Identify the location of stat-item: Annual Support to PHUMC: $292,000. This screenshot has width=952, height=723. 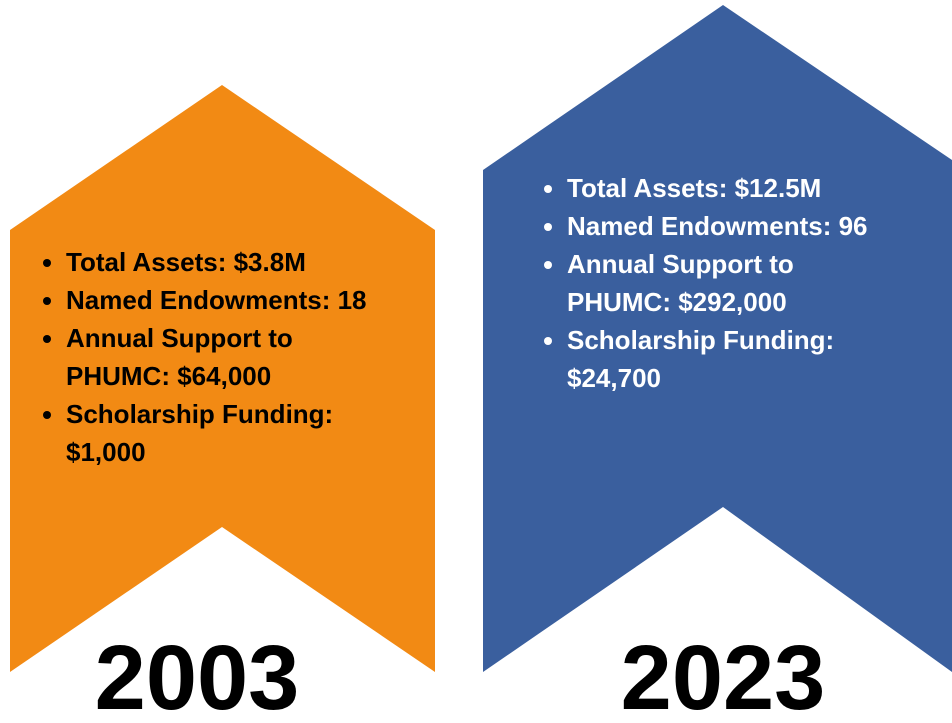
(732, 283).